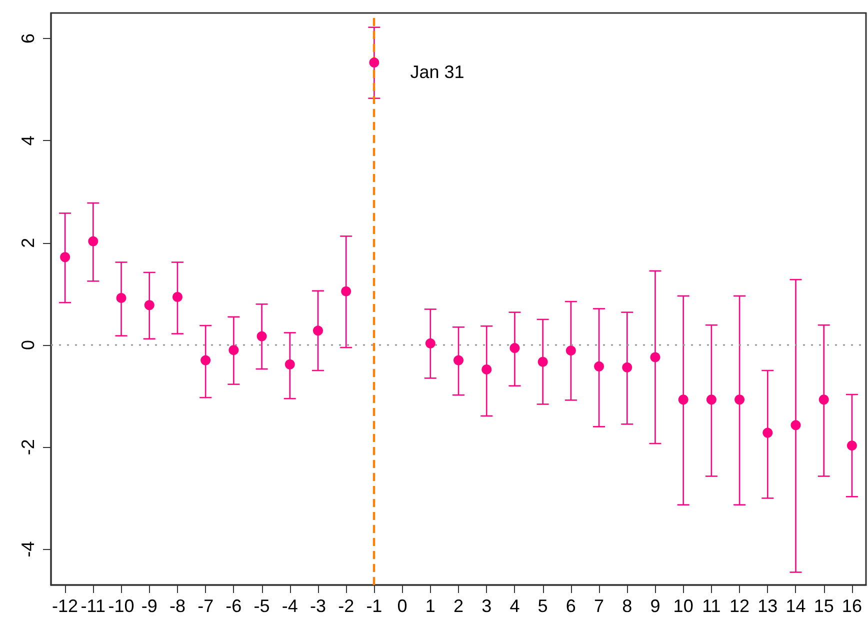 Image resolution: width=868 pixels, height=626 pixels. What do you see at coordinates (28, 141) in the screenshot?
I see `y-tick-label: 4` at bounding box center [28, 141].